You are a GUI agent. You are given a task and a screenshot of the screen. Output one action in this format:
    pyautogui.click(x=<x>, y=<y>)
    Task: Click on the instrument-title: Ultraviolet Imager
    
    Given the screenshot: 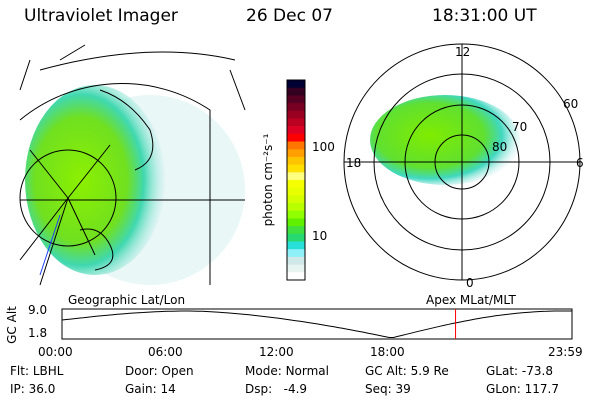 What is the action you would take?
    pyautogui.click(x=101, y=16)
    